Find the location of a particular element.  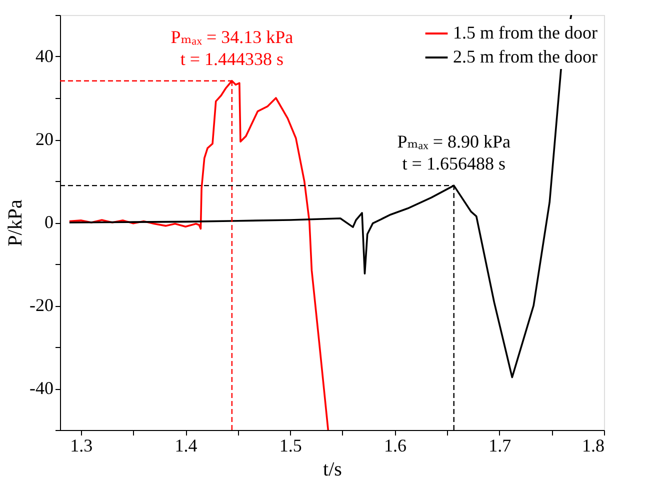

y-tick-label: 0 is located at coordinates (49, 222).